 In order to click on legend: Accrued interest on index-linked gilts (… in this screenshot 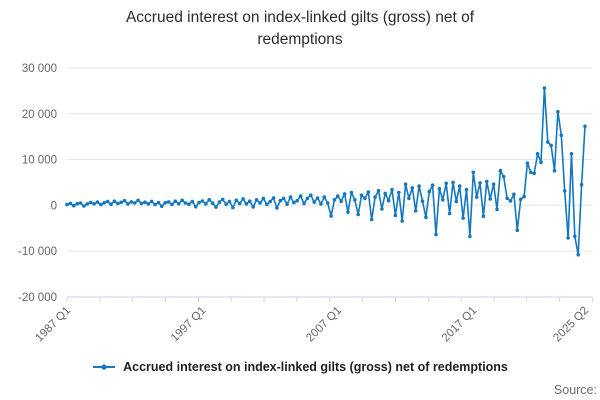, I will do `click(300, 367)`.